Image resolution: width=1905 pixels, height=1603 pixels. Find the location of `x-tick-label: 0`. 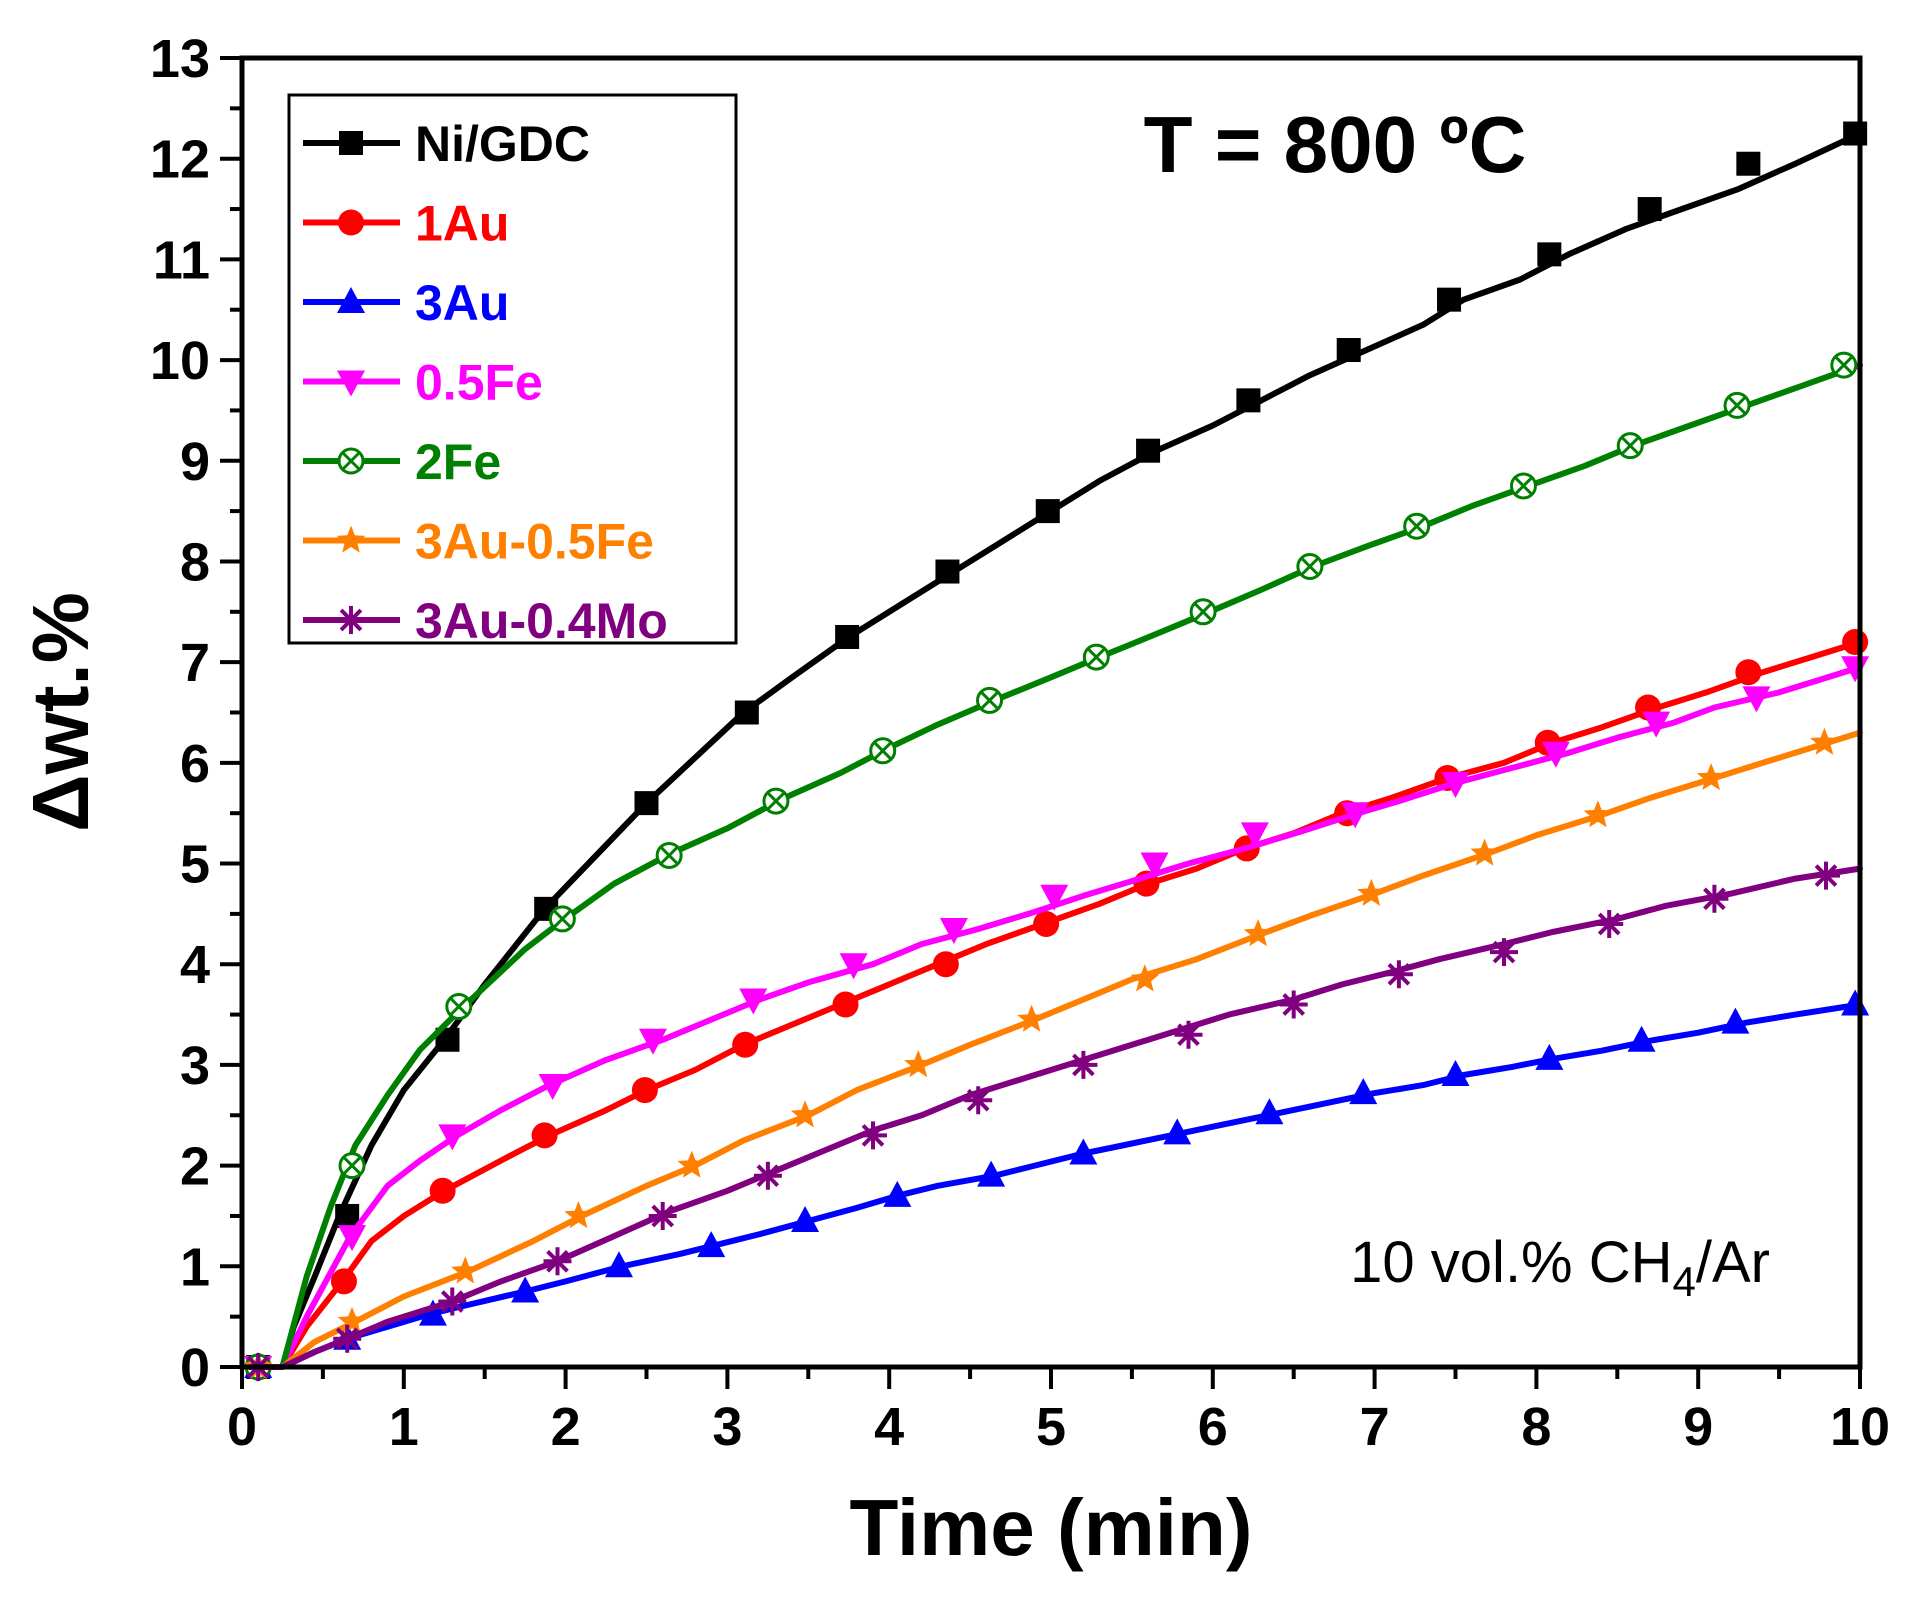

x-tick-label: 0 is located at coordinates (242, 1427).